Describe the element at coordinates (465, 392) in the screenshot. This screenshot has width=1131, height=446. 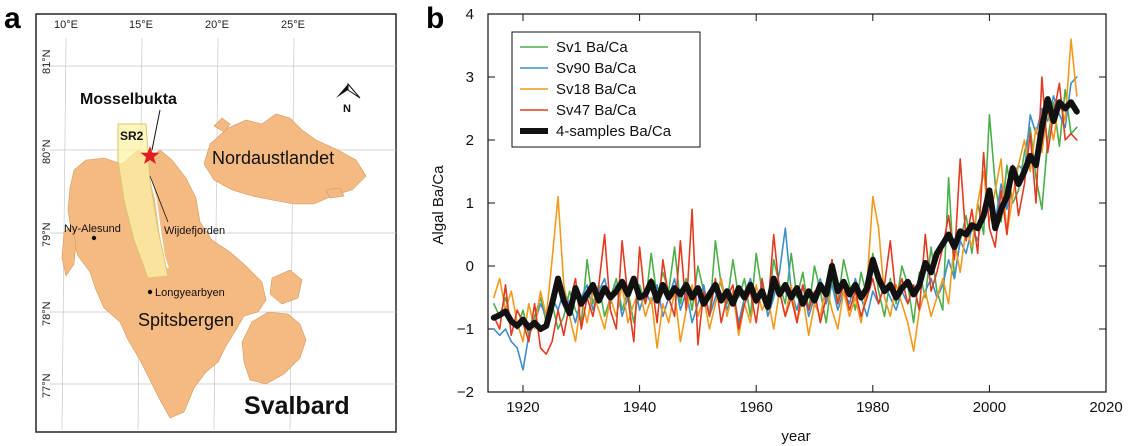
I see `y-tick-label: −2` at that location.